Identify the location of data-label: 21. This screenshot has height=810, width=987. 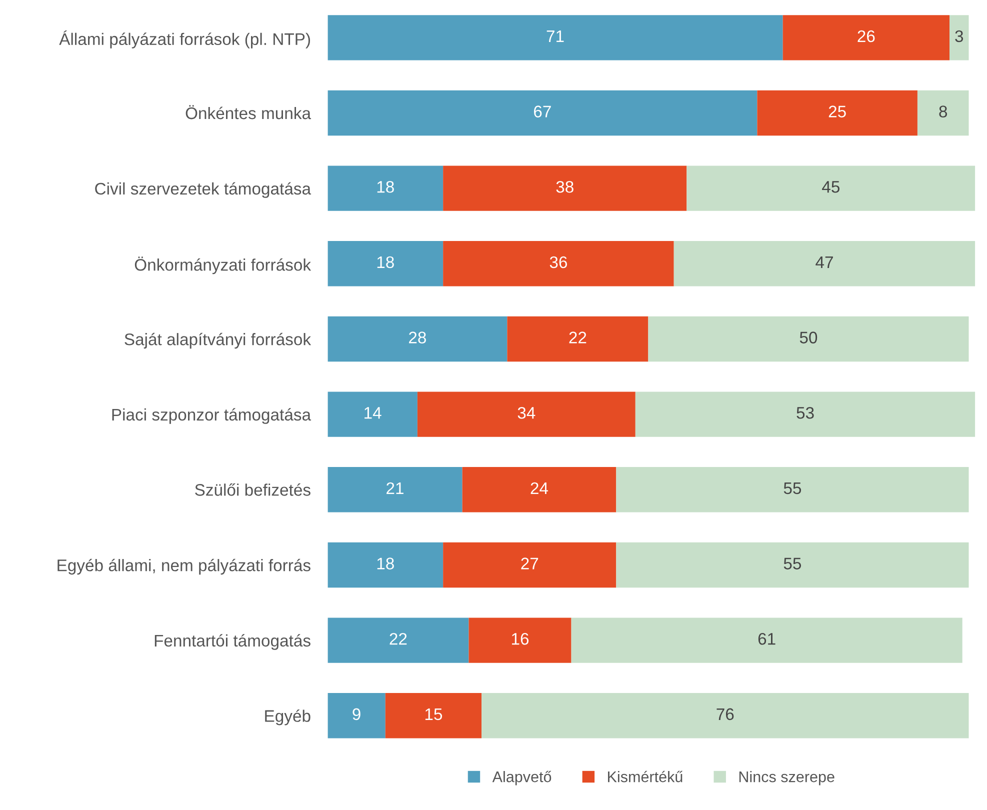
(395, 488).